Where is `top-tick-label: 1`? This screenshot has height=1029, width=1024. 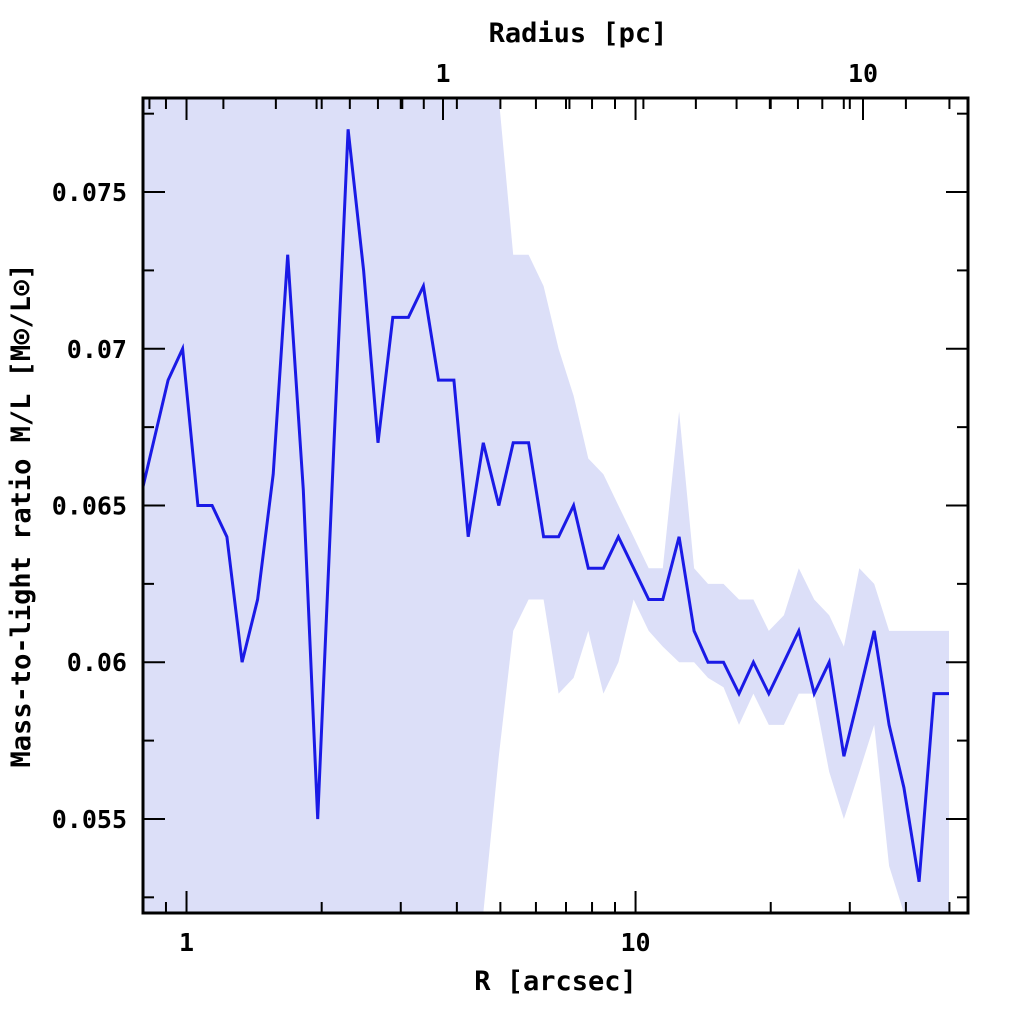 top-tick-label: 1 is located at coordinates (442, 73).